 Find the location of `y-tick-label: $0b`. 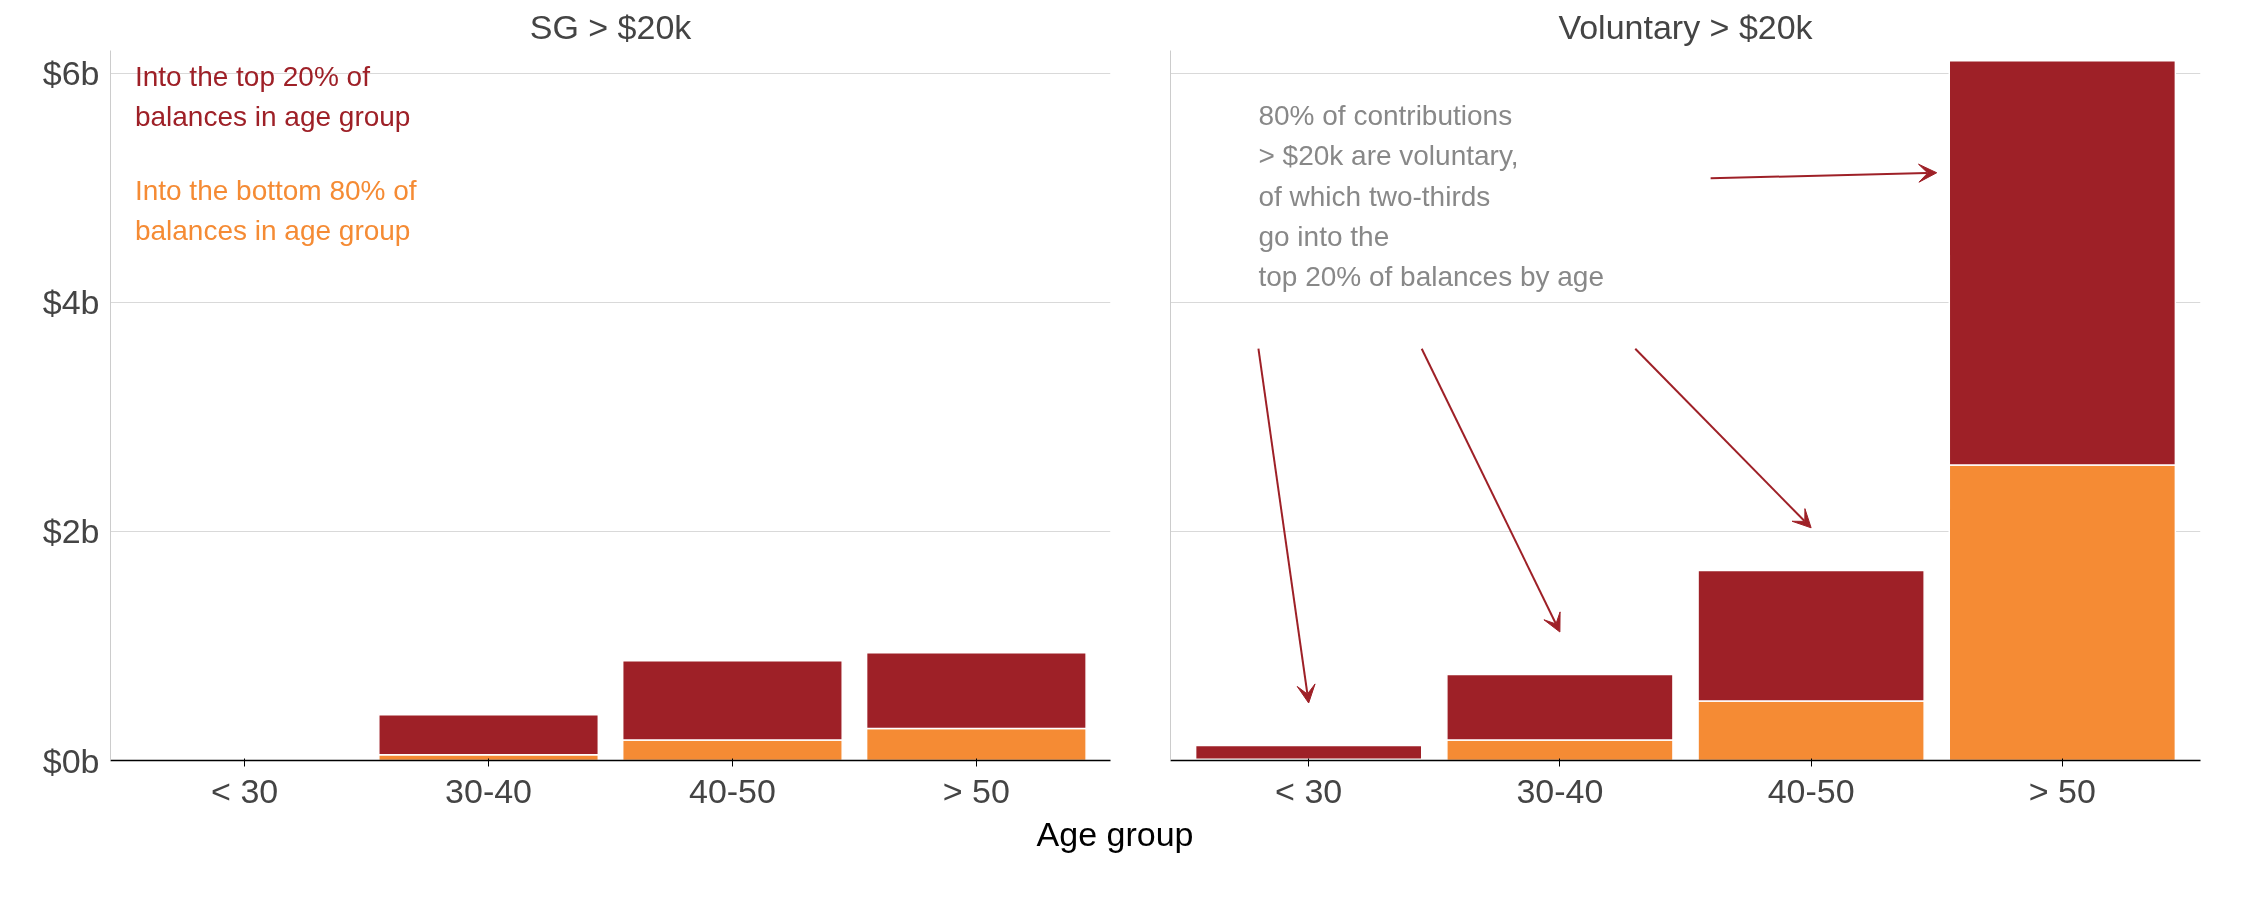

y-tick-label: $0b is located at coordinates (71, 760).